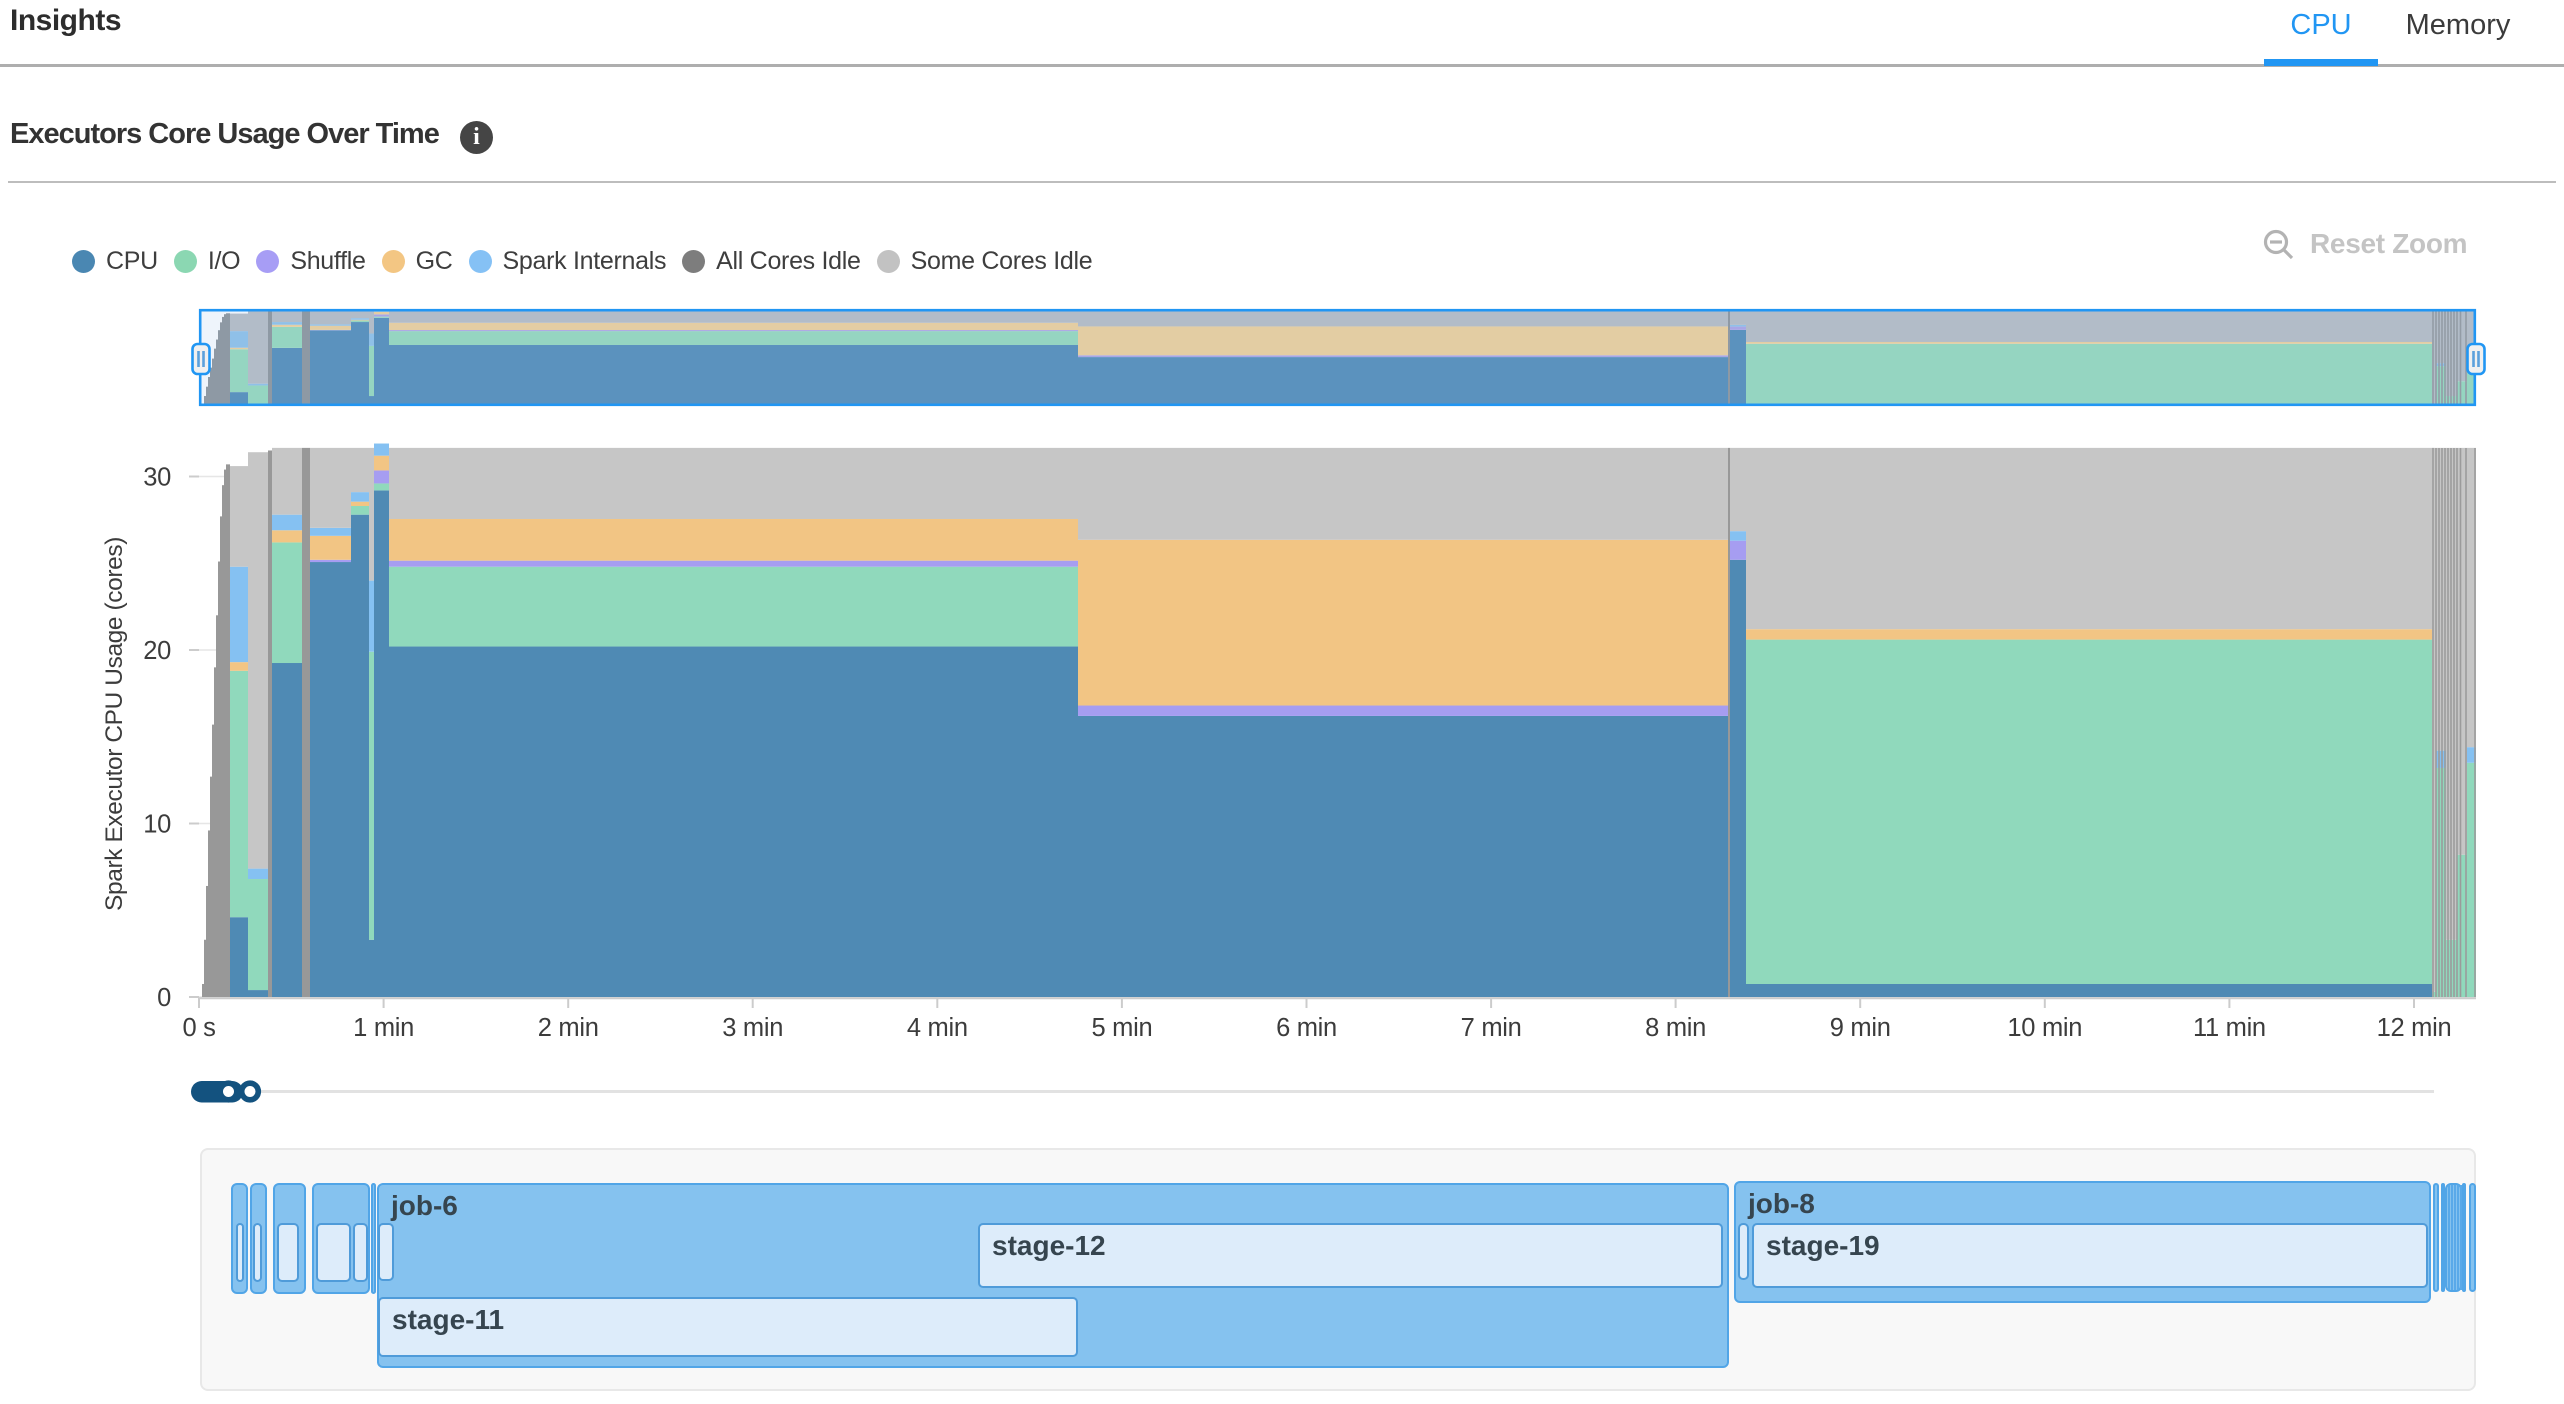  What do you see at coordinates (752, 1028) in the screenshot?
I see `svg-text: 3 min` at bounding box center [752, 1028].